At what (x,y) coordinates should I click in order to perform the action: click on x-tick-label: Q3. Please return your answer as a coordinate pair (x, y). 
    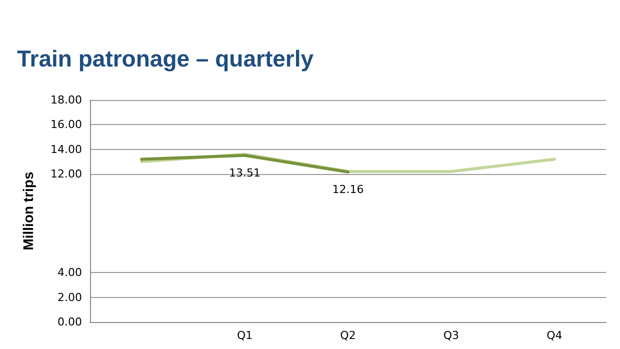
    Looking at the image, I should click on (451, 335).